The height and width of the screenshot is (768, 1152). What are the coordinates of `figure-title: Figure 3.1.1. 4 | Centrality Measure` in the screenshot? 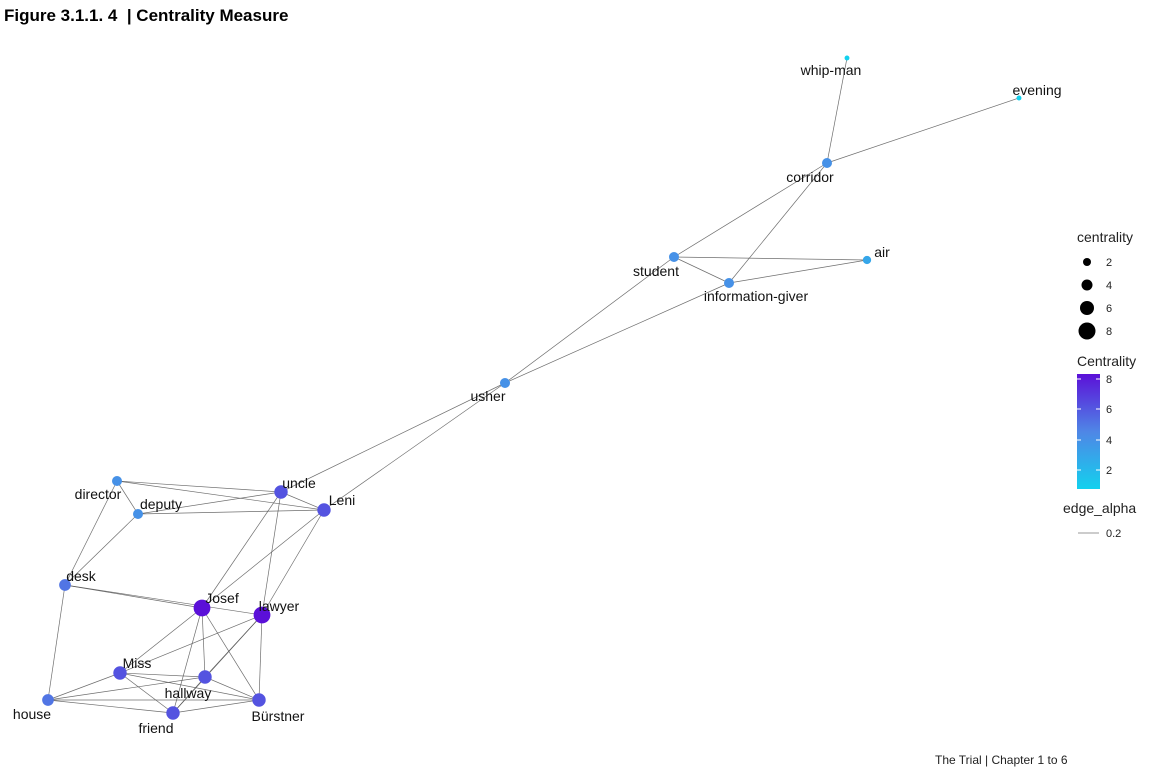 It's located at (146, 15).